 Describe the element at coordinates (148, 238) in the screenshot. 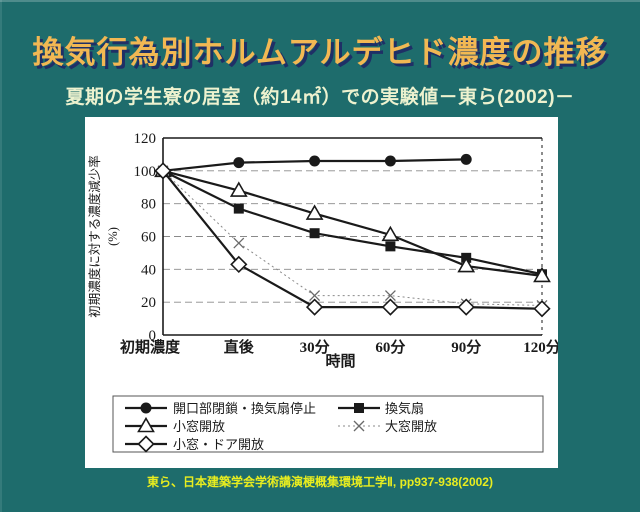

I see `y-tick-label: 60` at that location.